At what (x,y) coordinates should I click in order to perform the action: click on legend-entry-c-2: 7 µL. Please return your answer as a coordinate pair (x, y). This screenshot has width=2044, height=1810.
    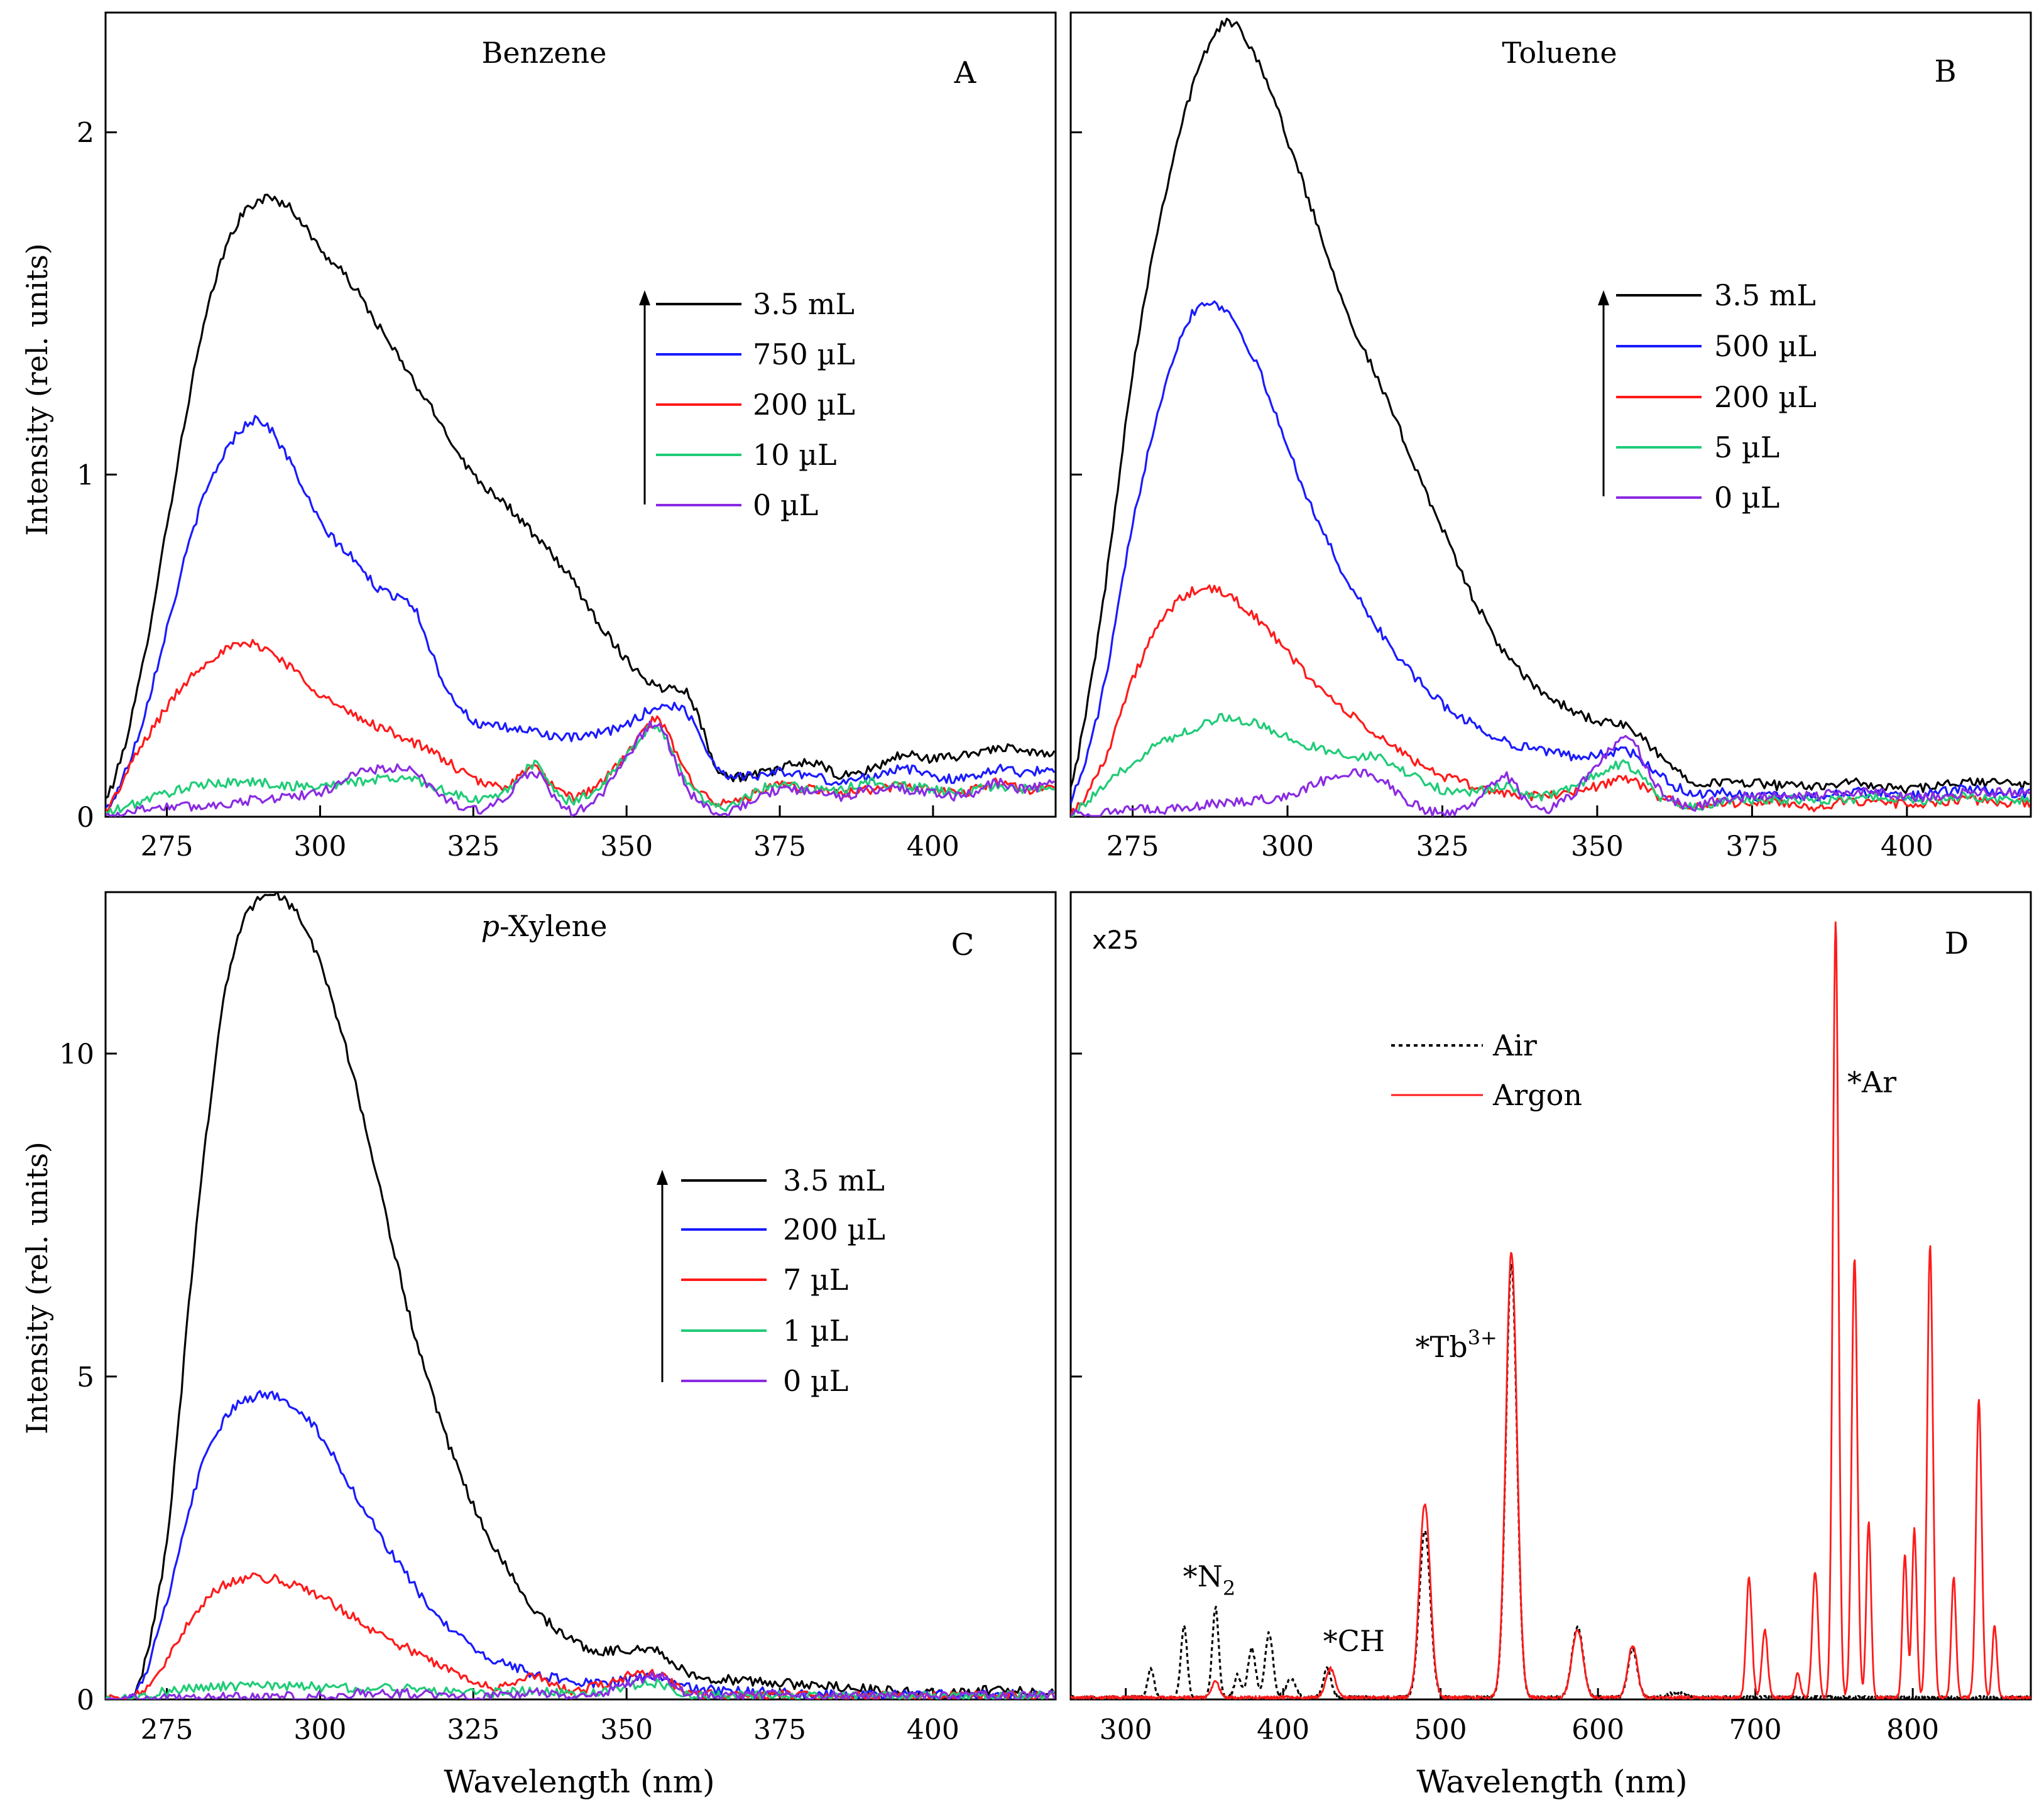
    Looking at the image, I should click on (815, 1280).